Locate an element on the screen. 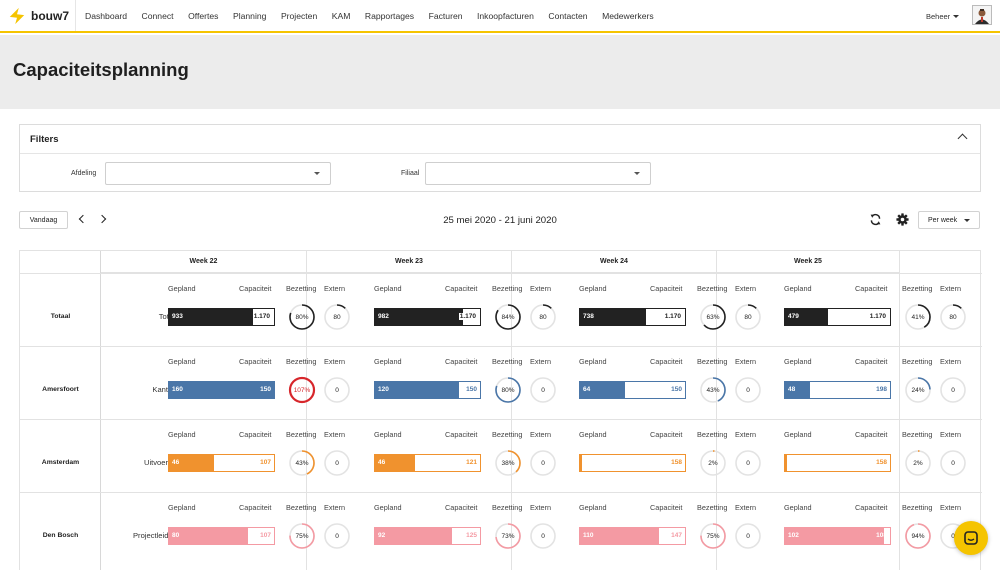  bezetting-value: 2% is located at coordinates (713, 463).